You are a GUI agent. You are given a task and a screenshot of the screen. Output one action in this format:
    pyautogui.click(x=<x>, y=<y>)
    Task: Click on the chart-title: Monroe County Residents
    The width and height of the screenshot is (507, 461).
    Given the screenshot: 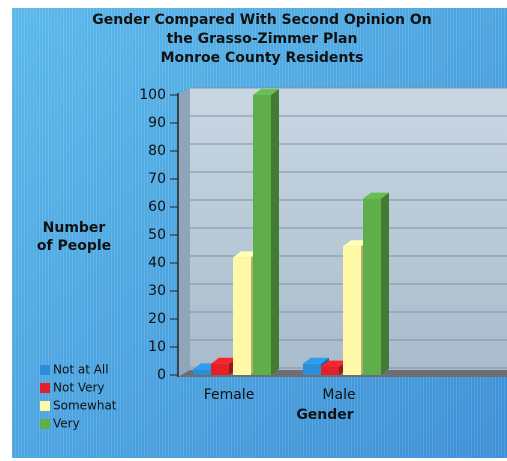 What is the action you would take?
    pyautogui.click(x=262, y=58)
    